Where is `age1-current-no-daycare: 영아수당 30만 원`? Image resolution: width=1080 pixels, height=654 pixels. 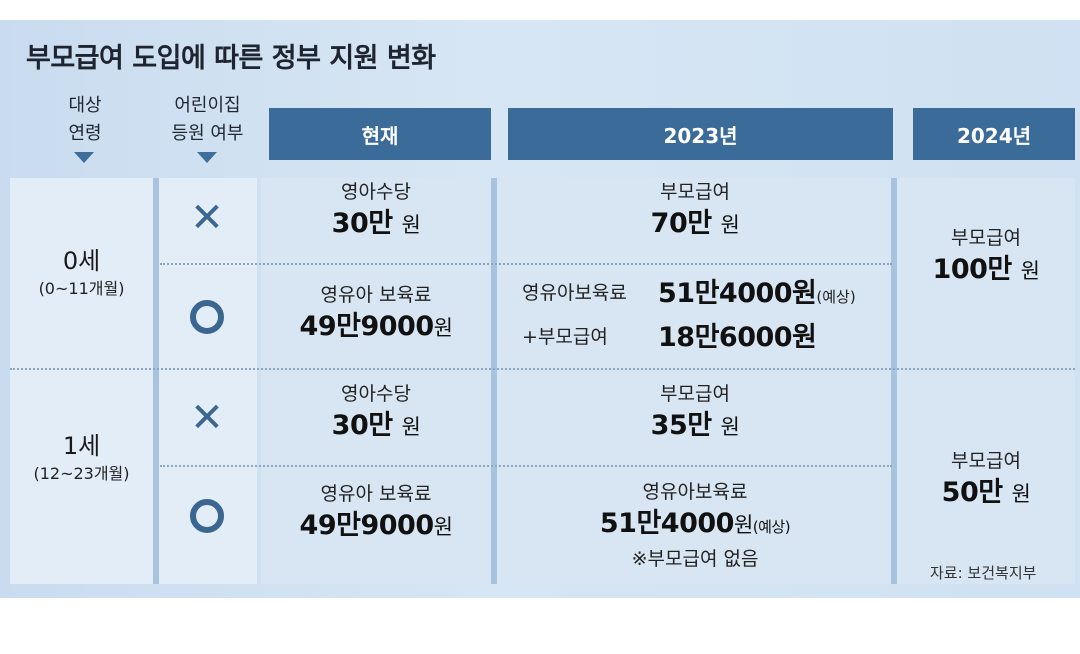 age1-current-no-daycare: 영아수당 30만 원 is located at coordinates (376, 412).